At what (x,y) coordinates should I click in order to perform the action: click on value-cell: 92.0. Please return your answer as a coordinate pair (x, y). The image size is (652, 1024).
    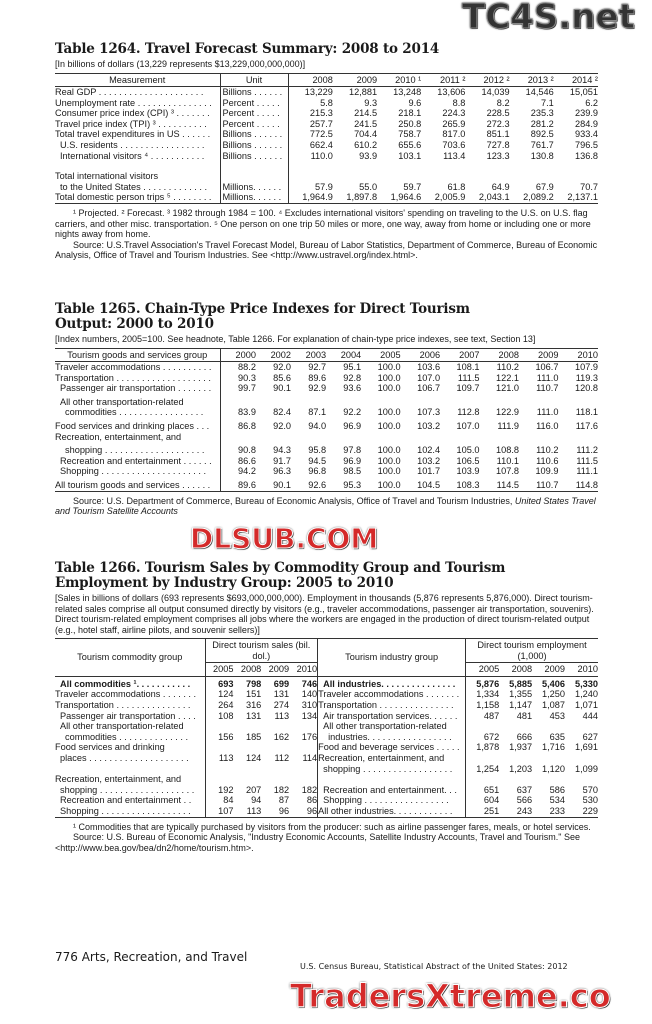
    Looking at the image, I should click on (282, 426).